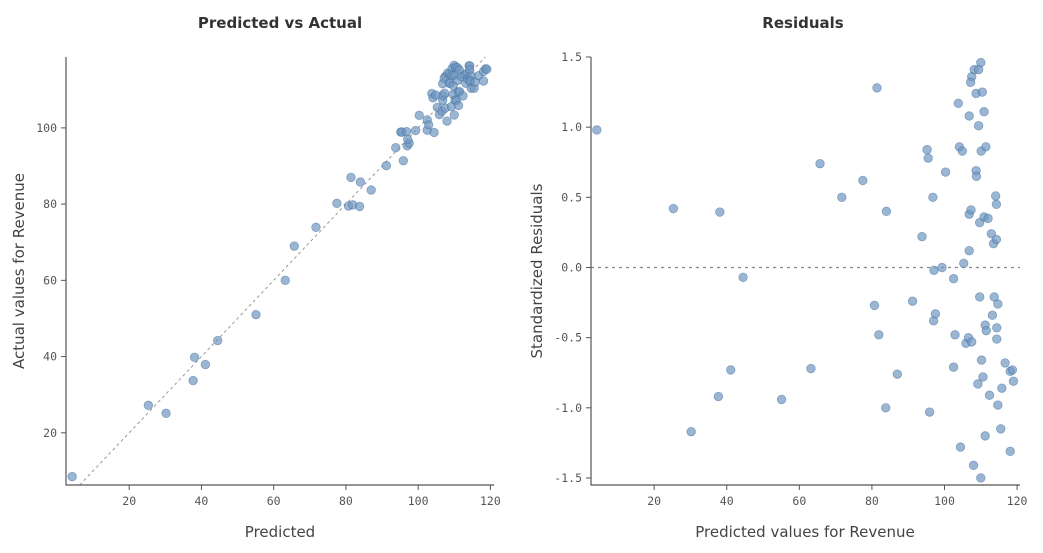  What do you see at coordinates (571, 197) in the screenshot?
I see `y-tick-label: 0.5` at bounding box center [571, 197].